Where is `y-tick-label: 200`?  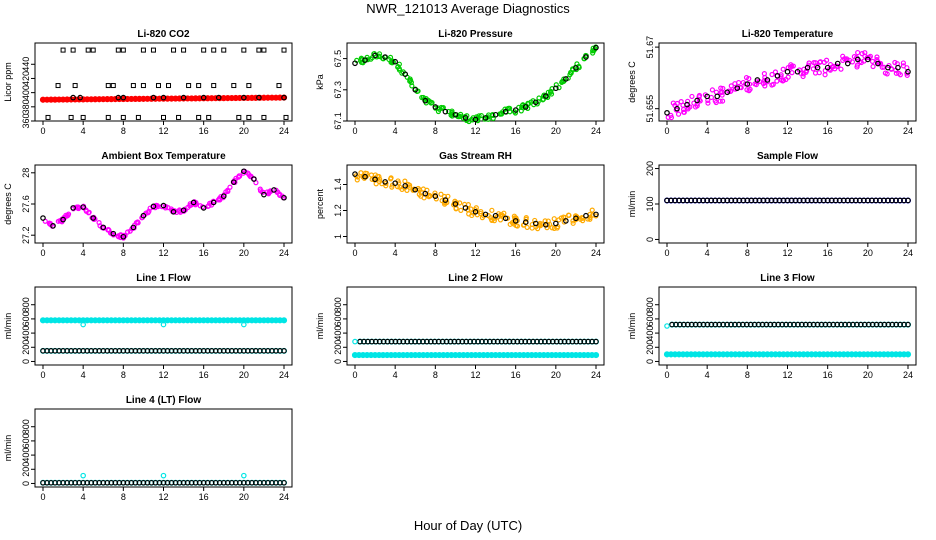
y-tick-label: 200 is located at coordinates (26, 347).